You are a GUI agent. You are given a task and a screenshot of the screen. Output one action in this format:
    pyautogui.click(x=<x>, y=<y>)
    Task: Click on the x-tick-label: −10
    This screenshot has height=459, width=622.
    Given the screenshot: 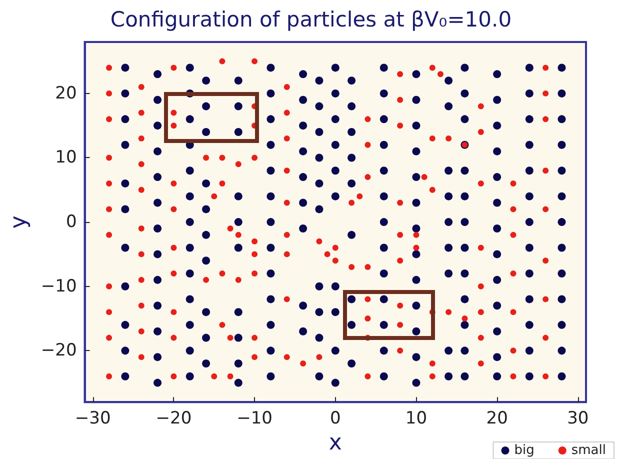 What is the action you would take?
    pyautogui.click(x=254, y=418)
    